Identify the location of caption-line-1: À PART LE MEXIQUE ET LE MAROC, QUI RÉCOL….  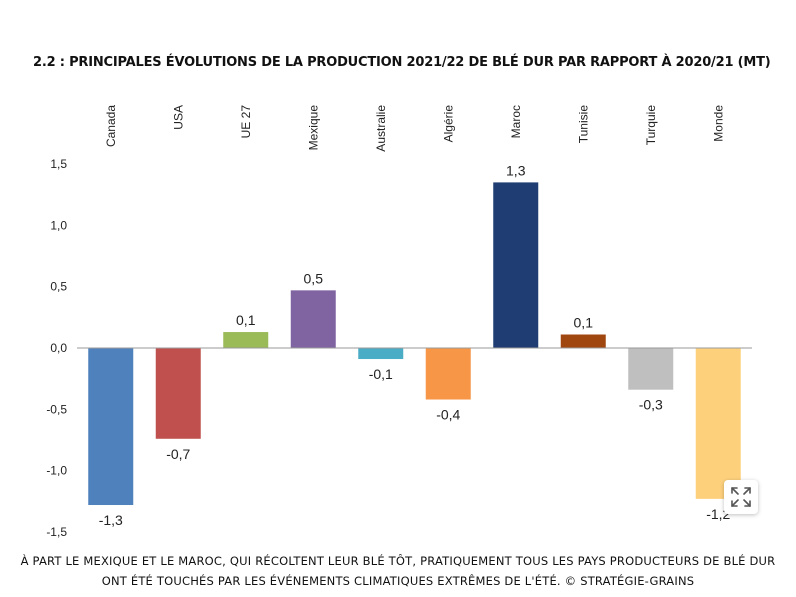
(398, 561).